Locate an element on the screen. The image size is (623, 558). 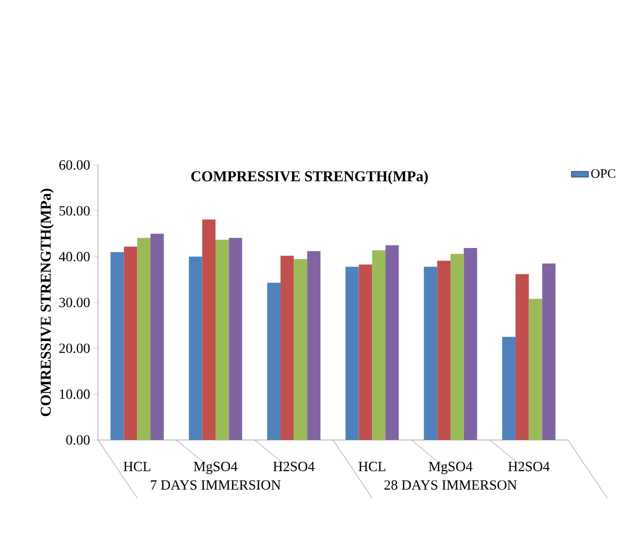
y-tick-label: 0.00 is located at coordinates (78, 440).